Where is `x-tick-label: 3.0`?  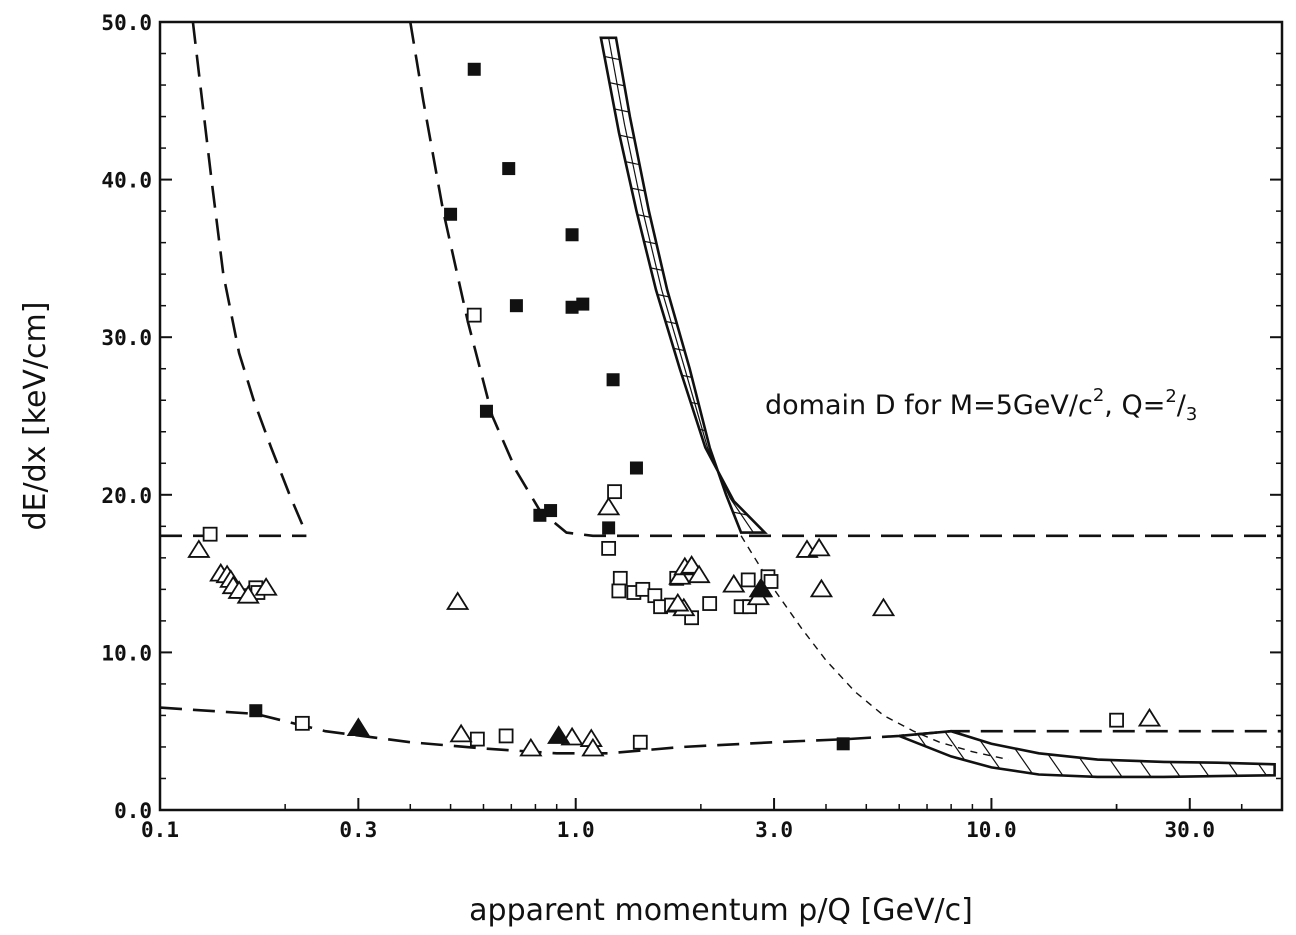 x-tick-label: 3.0 is located at coordinates (774, 830).